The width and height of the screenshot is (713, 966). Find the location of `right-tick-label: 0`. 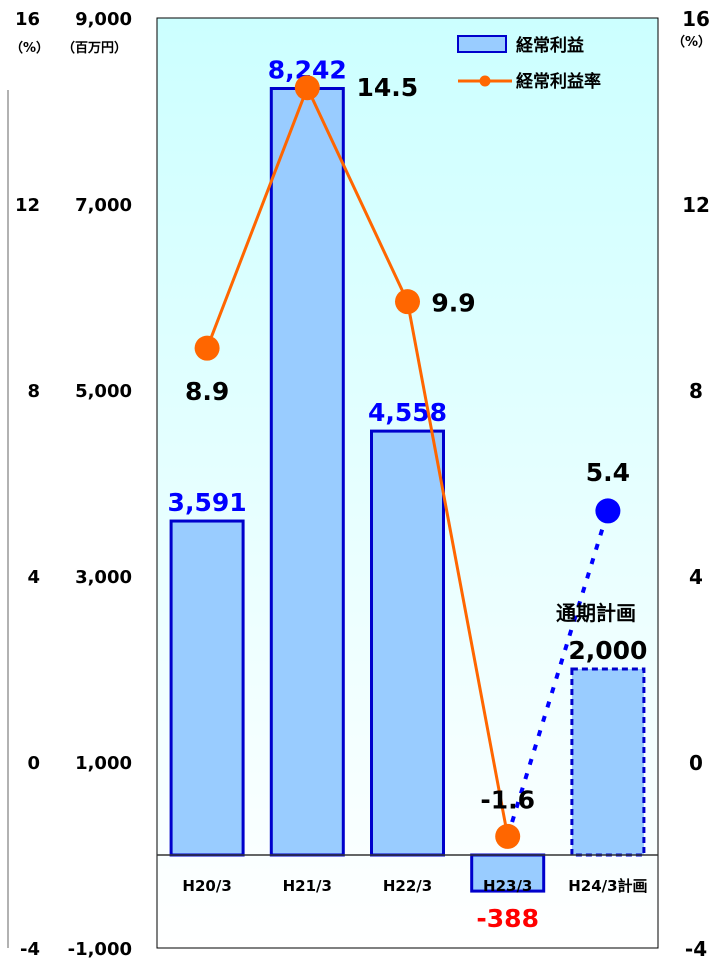

right-tick-label: 0 is located at coordinates (696, 763).